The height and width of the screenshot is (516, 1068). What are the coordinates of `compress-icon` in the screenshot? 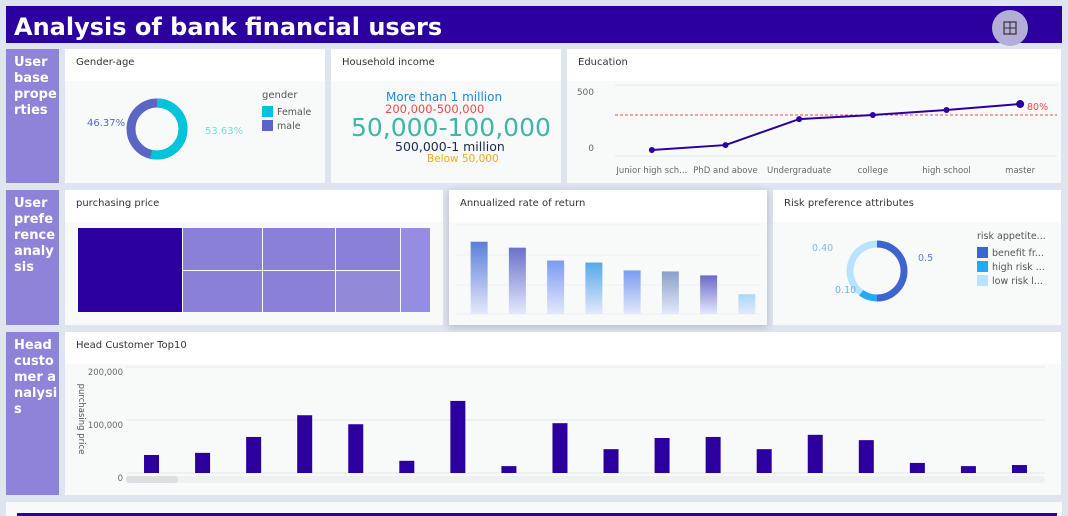 It's located at (1010, 28).